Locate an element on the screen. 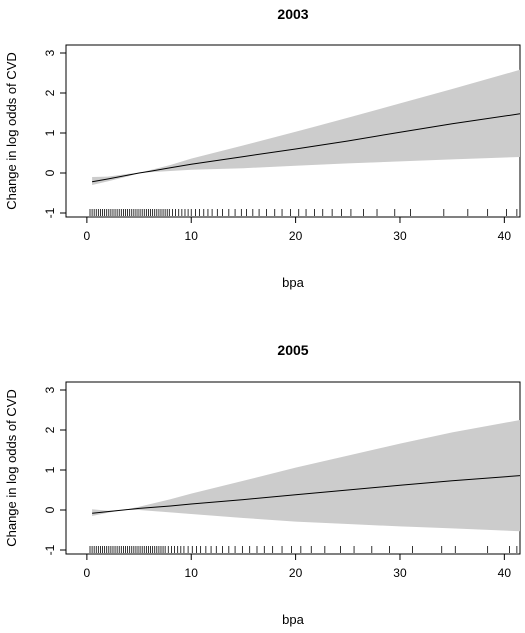  chart-title: 2003 is located at coordinates (292, 14).